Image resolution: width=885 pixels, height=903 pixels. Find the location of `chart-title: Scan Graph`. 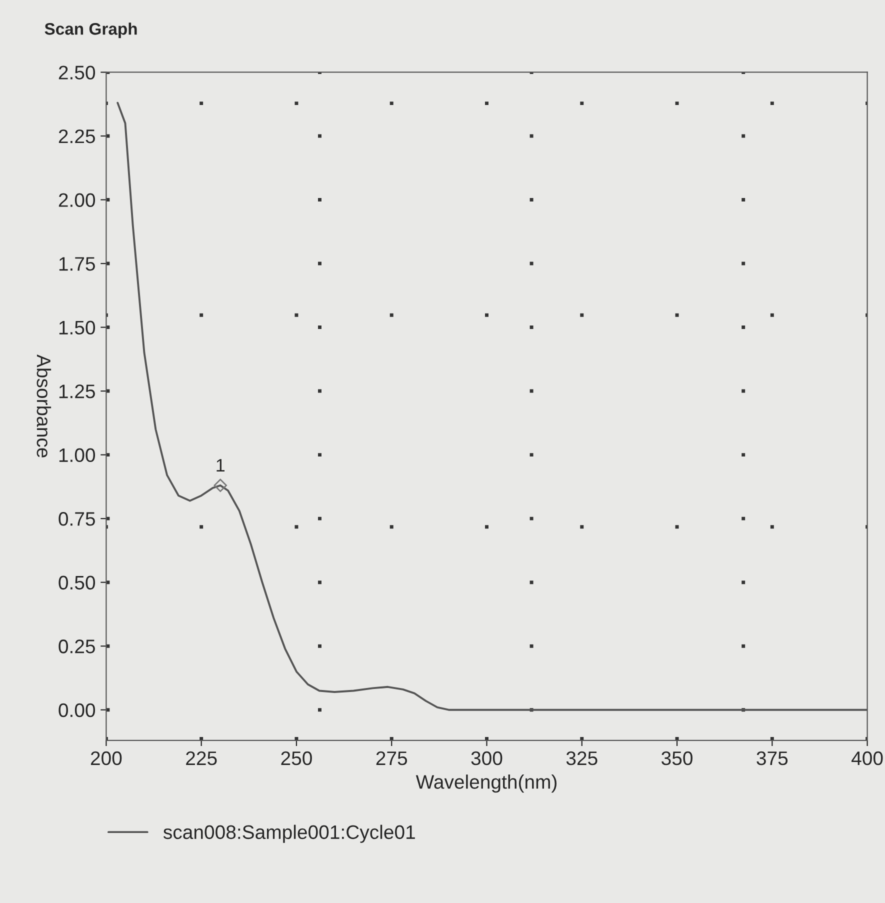

chart-title: Scan Graph is located at coordinates (90, 30).